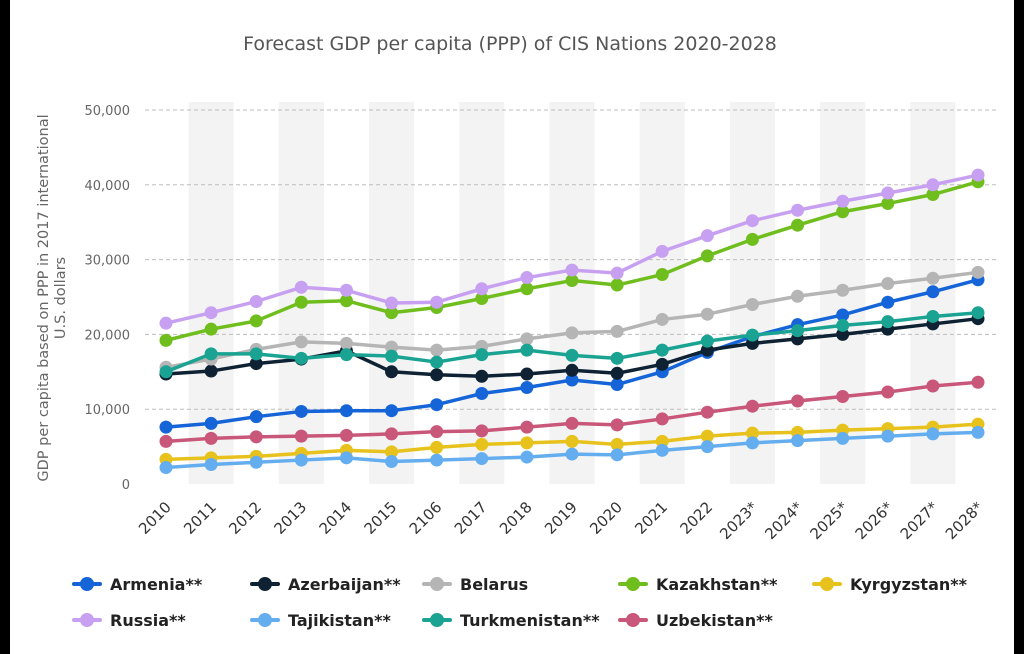 This screenshot has width=1024, height=654. What do you see at coordinates (426, 518) in the screenshot?
I see `x-tick-label: 2106` at bounding box center [426, 518].